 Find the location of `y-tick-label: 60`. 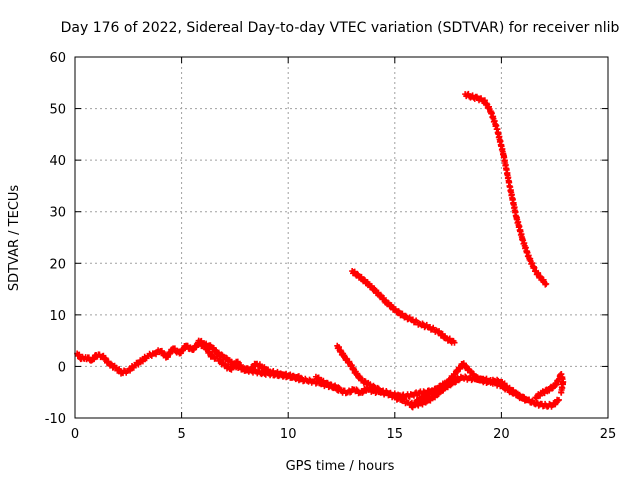

y-tick-label: 60 is located at coordinates (57, 58).